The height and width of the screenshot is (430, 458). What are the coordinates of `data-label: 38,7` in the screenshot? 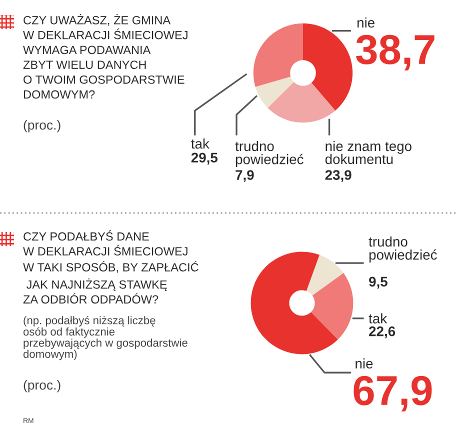 It's located at (395, 52).